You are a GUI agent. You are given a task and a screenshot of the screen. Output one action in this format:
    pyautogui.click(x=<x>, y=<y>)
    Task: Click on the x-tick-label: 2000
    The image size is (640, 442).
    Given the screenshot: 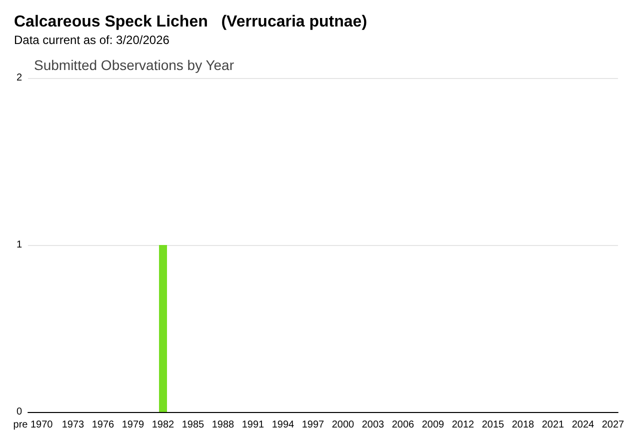 What is the action you would take?
    pyautogui.click(x=343, y=425)
    